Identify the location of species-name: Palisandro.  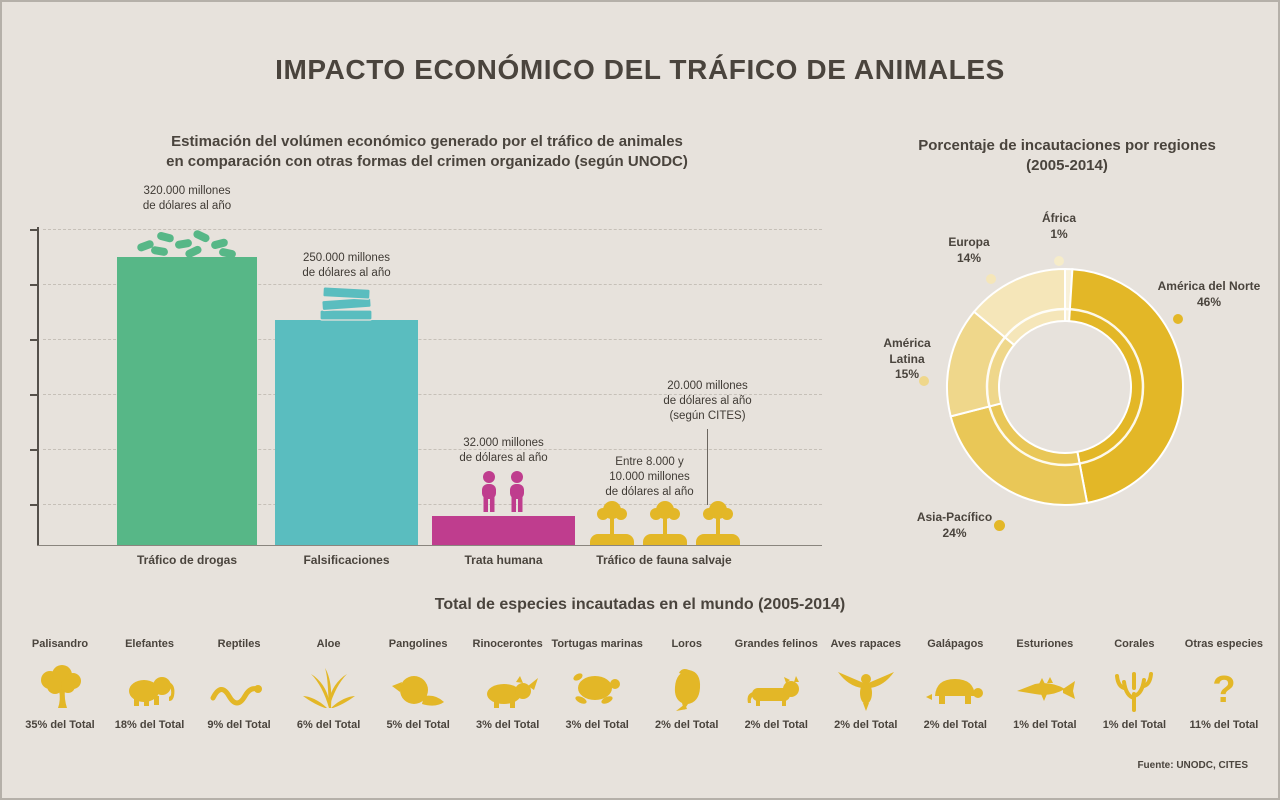
(60, 644).